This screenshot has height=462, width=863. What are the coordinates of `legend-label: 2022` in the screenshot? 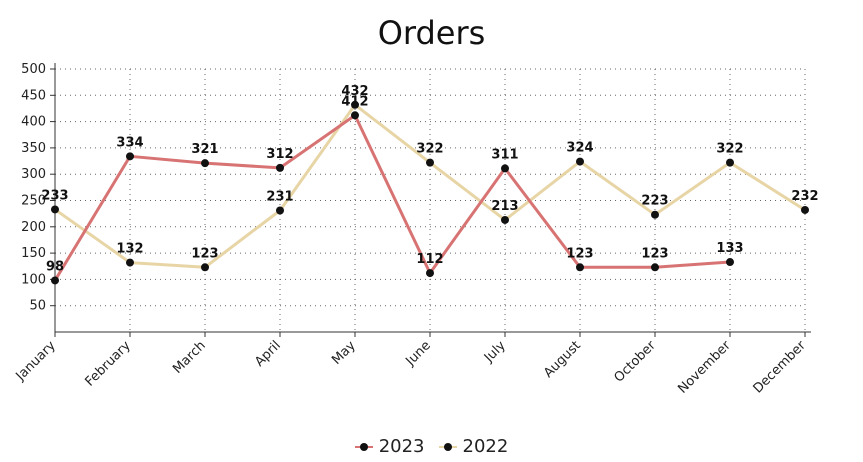 It's located at (485, 446).